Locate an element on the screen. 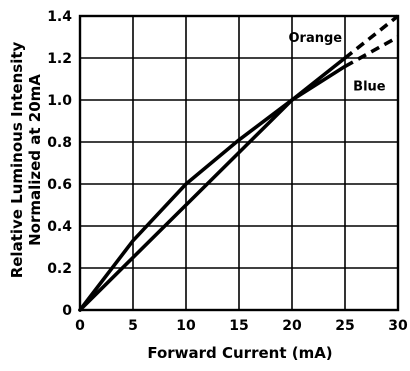 The height and width of the screenshot is (371, 410). y-tick-labels: 0 0.2 0.4 0.6 0.8 1.0 1.2 1.4 is located at coordinates (59, 164).